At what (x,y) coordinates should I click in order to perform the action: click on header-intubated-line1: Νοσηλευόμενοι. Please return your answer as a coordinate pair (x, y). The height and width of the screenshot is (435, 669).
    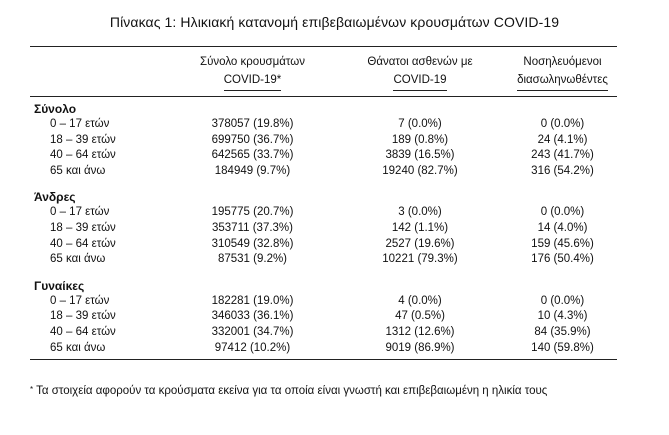
    Looking at the image, I should click on (562, 62).